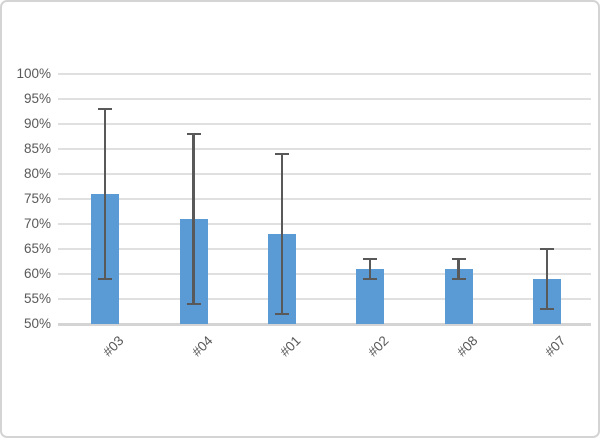  What do you see at coordinates (202, 346) in the screenshot?
I see `x-category-label: #04` at bounding box center [202, 346].